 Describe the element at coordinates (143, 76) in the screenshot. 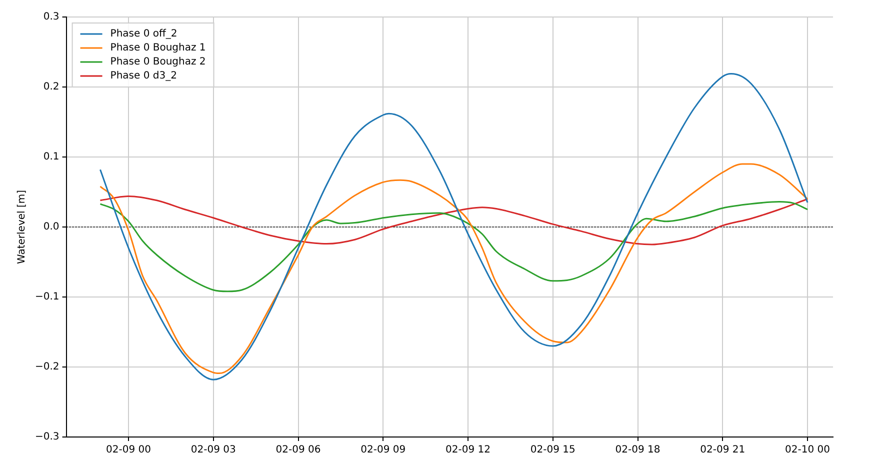

I see `legend-label: Phase 0 d3_2` at that location.